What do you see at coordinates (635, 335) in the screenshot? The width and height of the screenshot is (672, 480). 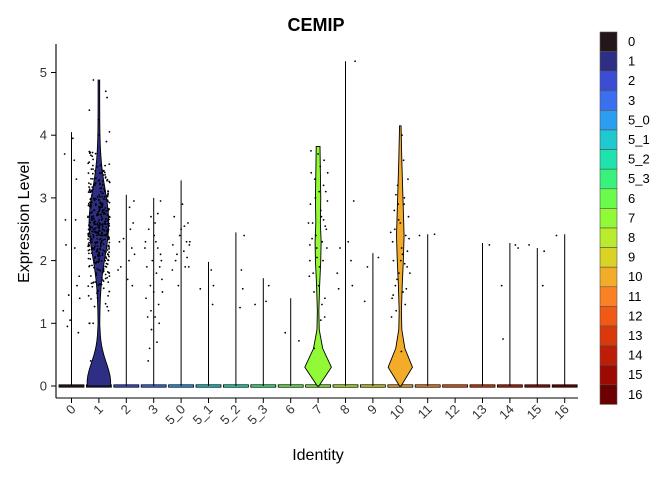 I see `legend-label: 13` at bounding box center [635, 335].